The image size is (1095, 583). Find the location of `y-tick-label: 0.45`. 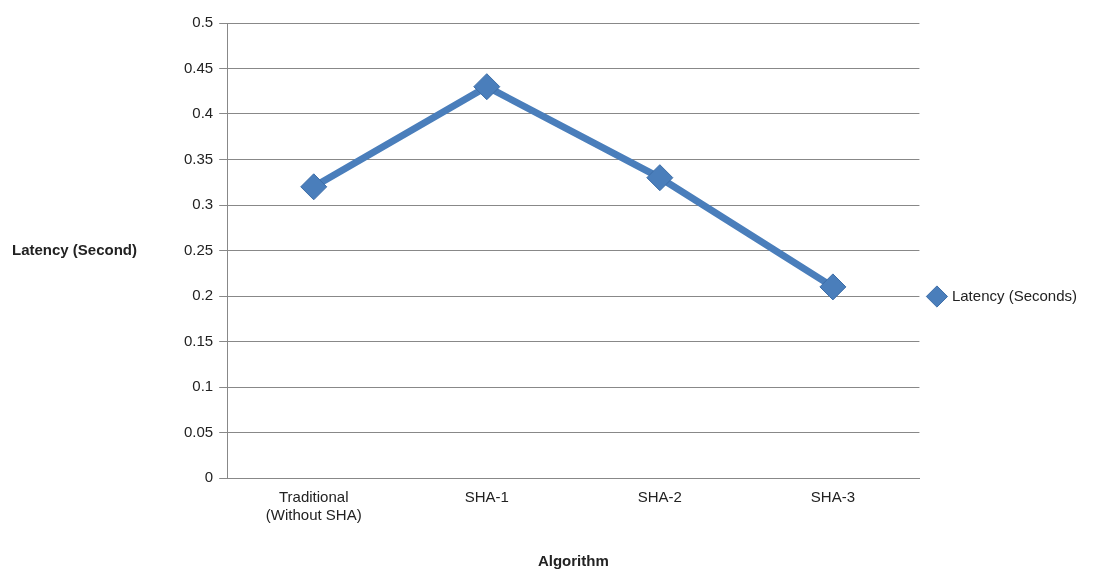

y-tick-label: 0.45 is located at coordinates (198, 67).